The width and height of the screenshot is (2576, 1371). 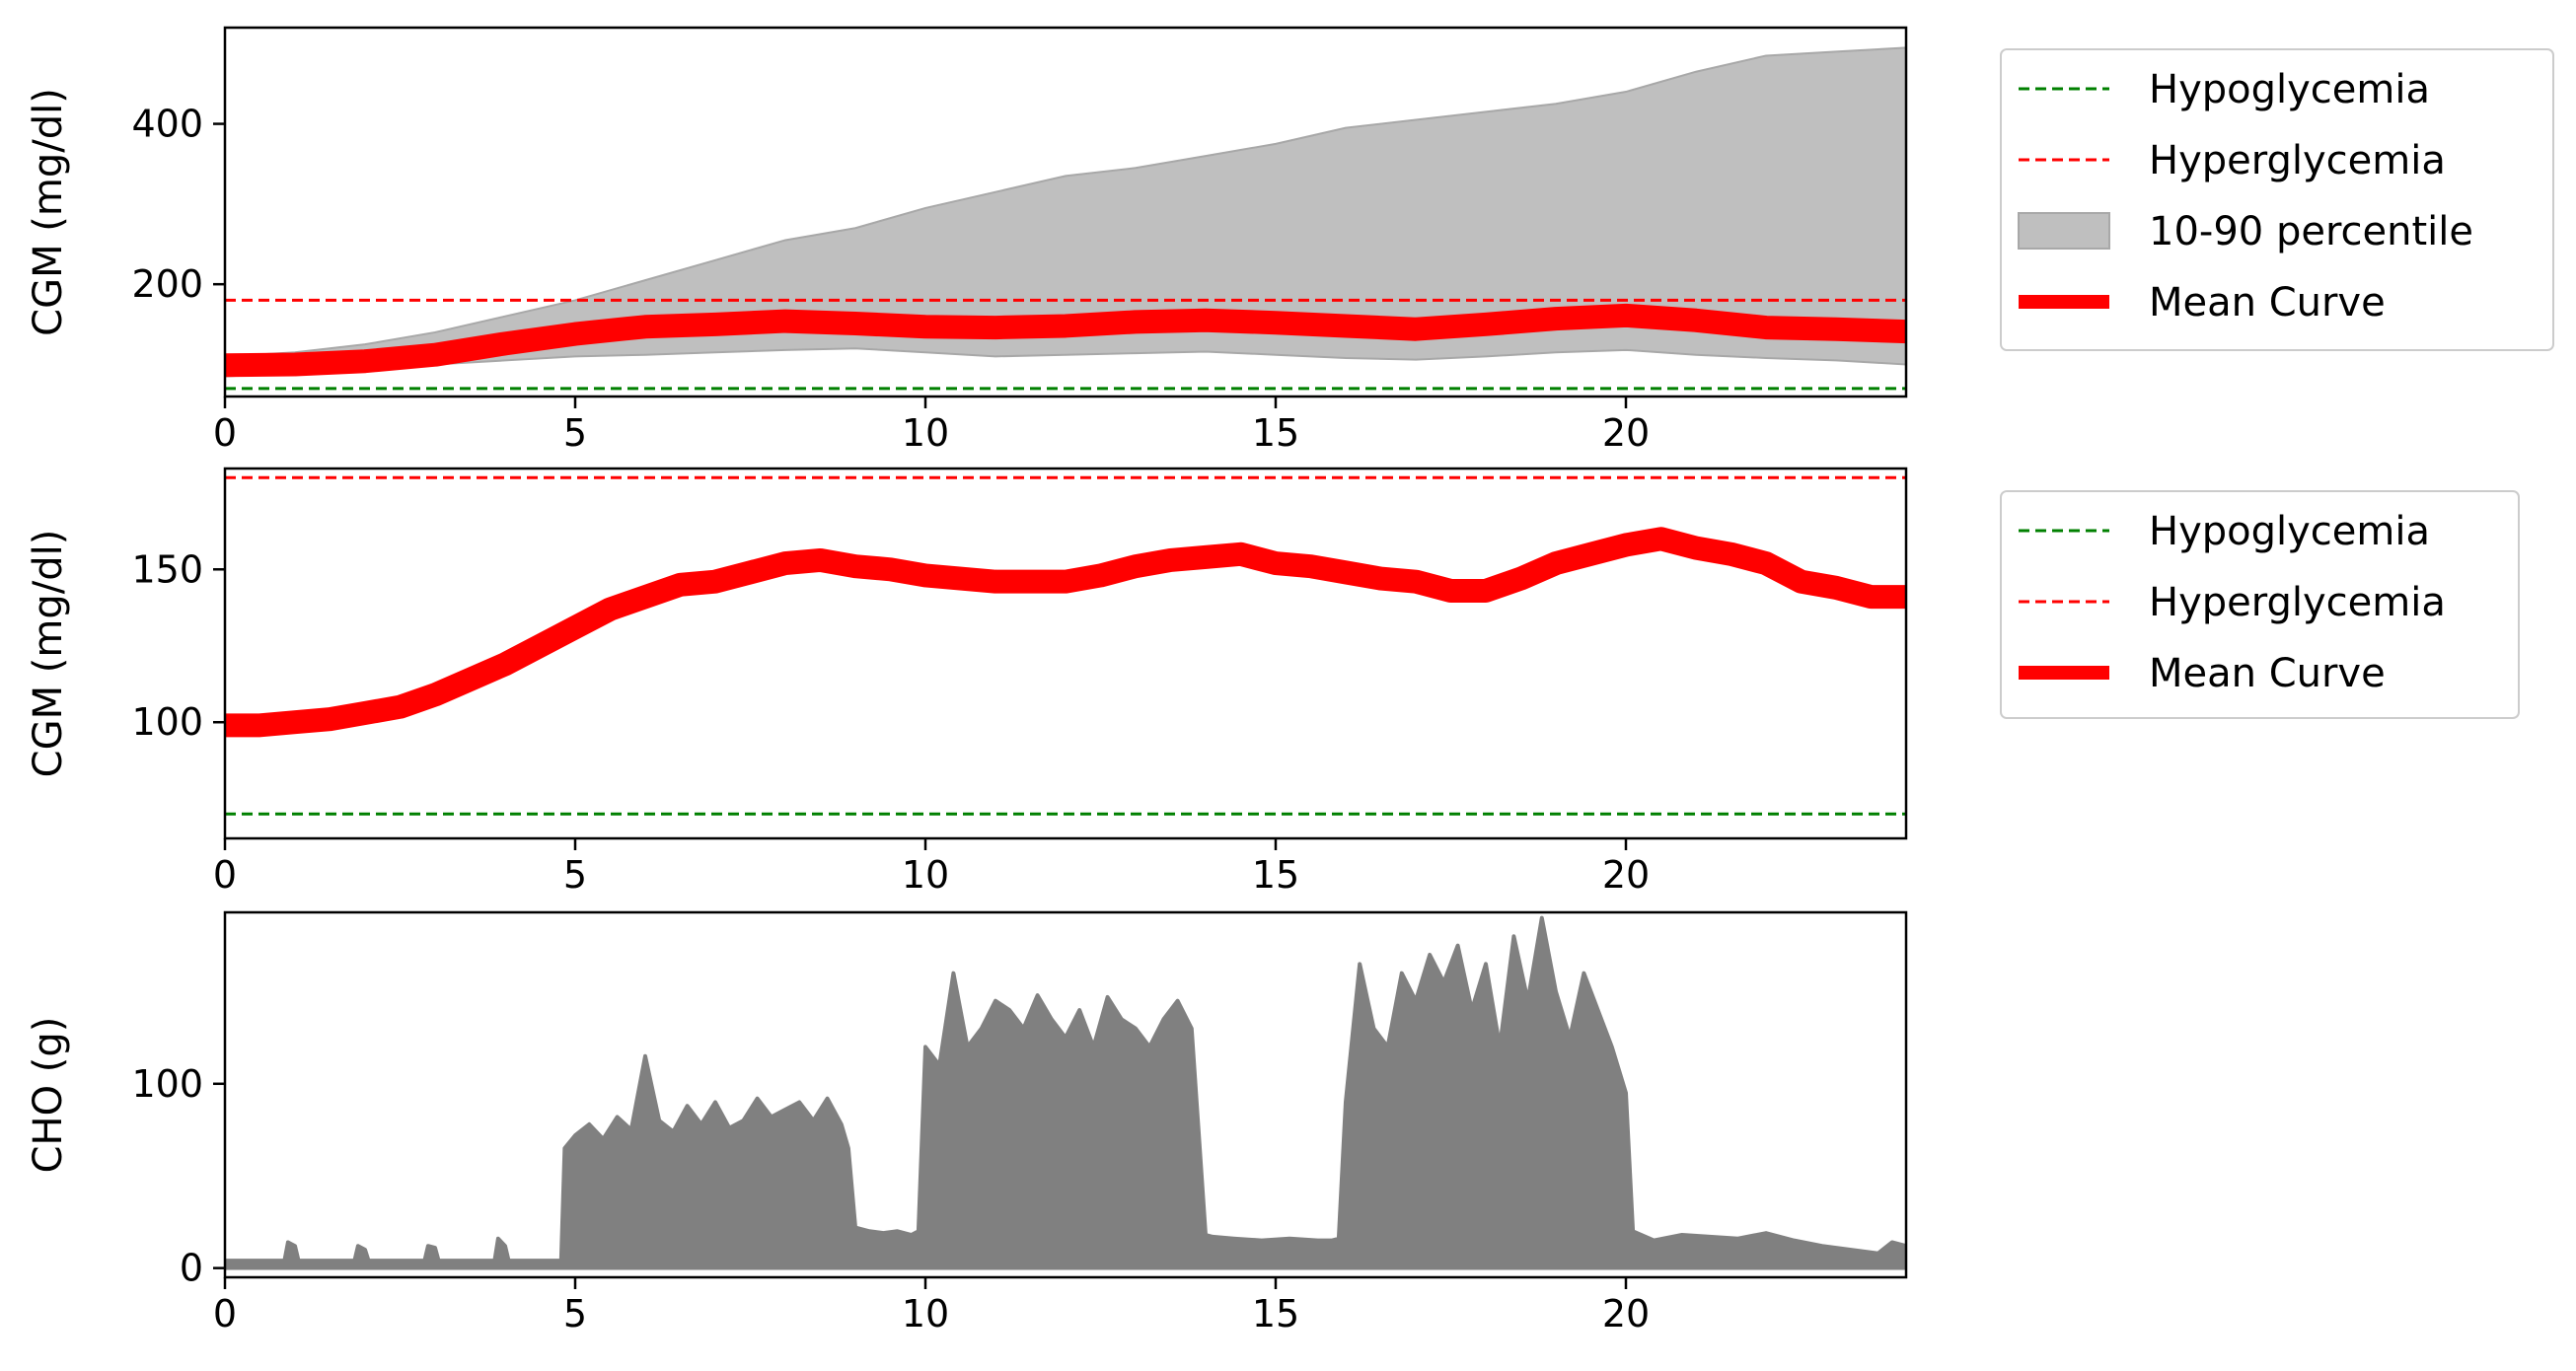 What do you see at coordinates (191, 1269) in the screenshot?
I see `y-tick-label: 0` at bounding box center [191, 1269].